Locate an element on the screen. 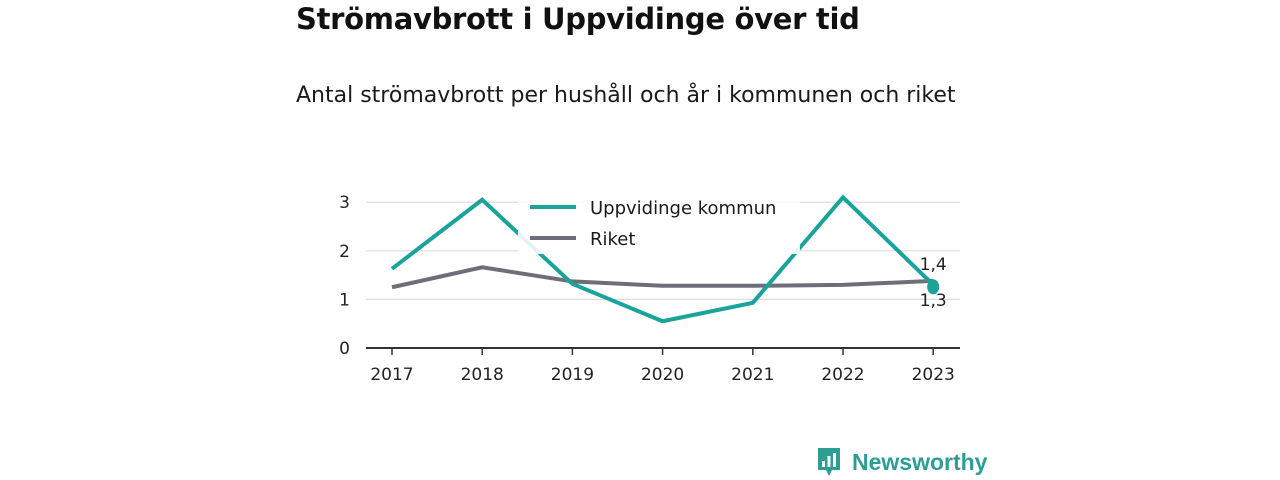 Image resolution: width=1280 pixels, height=480 pixels. x-tick-label: 2021 is located at coordinates (752, 375).